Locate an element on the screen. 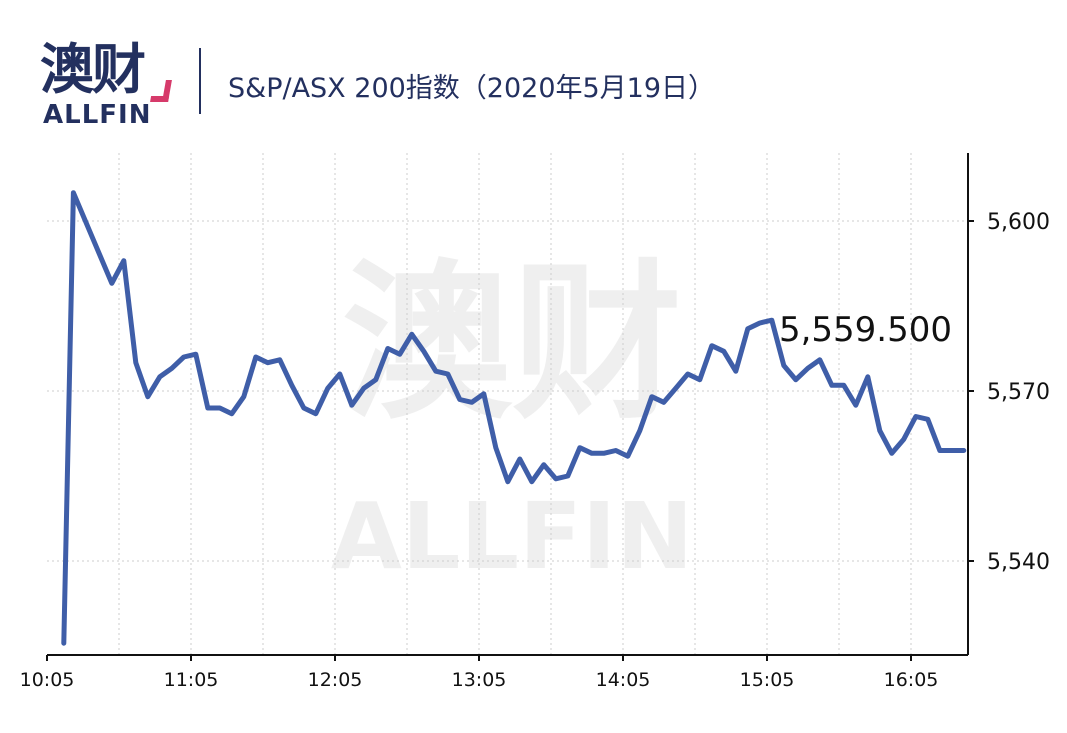 The height and width of the screenshot is (733, 1067). x-tick-label: 13:05 is located at coordinates (479, 680).